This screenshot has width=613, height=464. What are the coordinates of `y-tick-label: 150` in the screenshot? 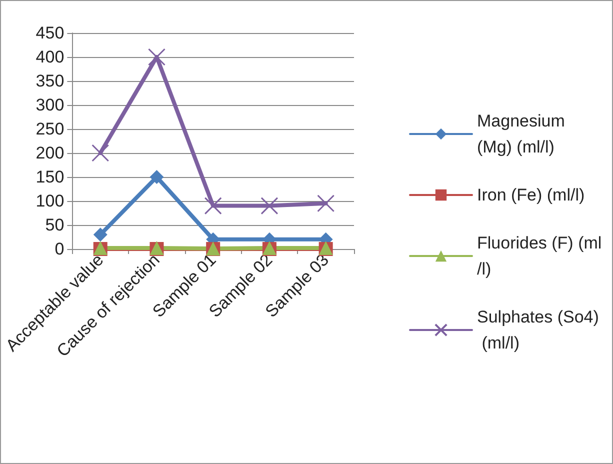 It's located at (50, 177).